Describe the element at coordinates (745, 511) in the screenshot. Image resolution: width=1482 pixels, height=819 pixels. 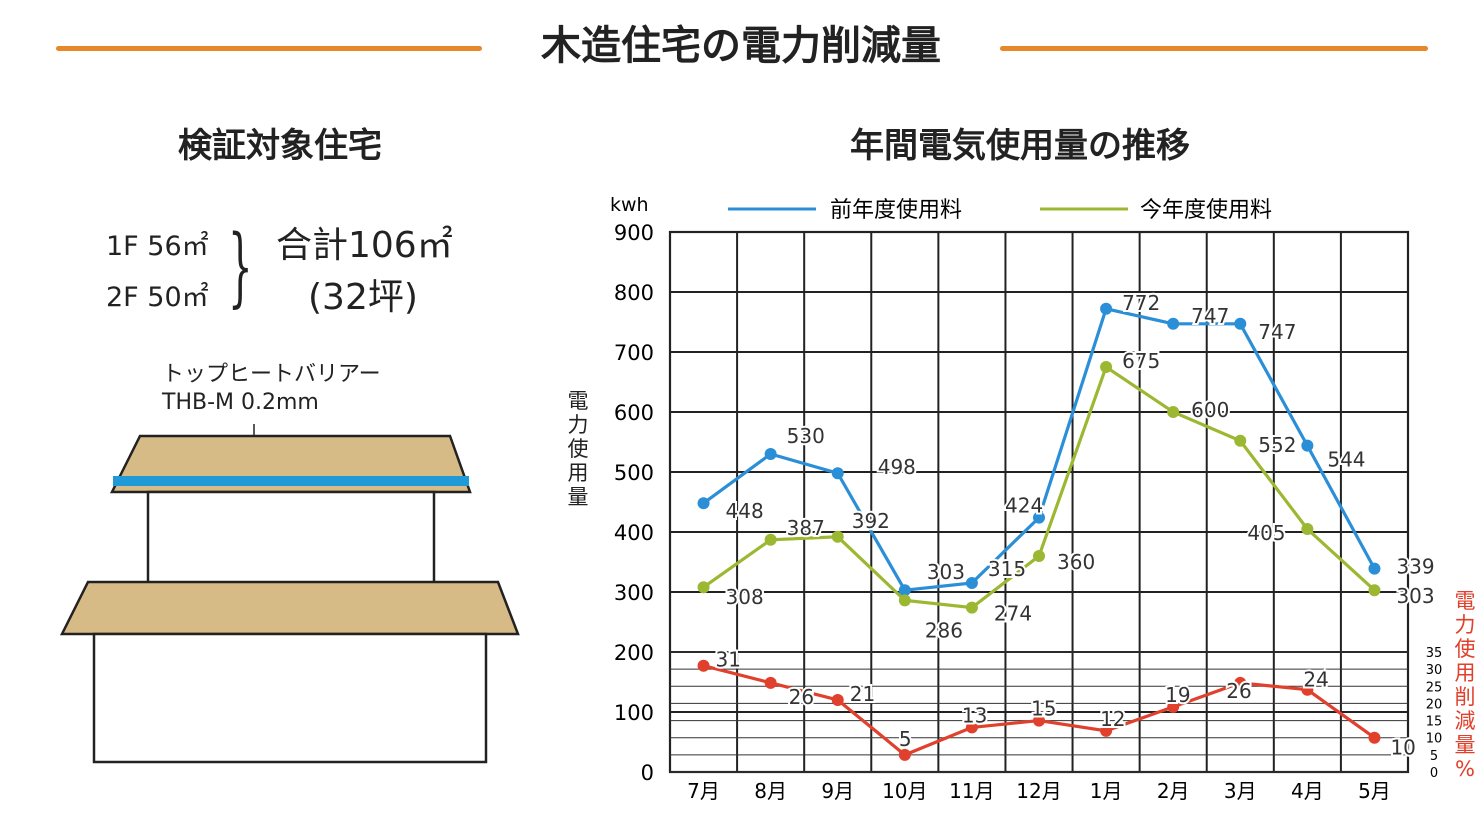
I see `data-label-s0: 448` at that location.